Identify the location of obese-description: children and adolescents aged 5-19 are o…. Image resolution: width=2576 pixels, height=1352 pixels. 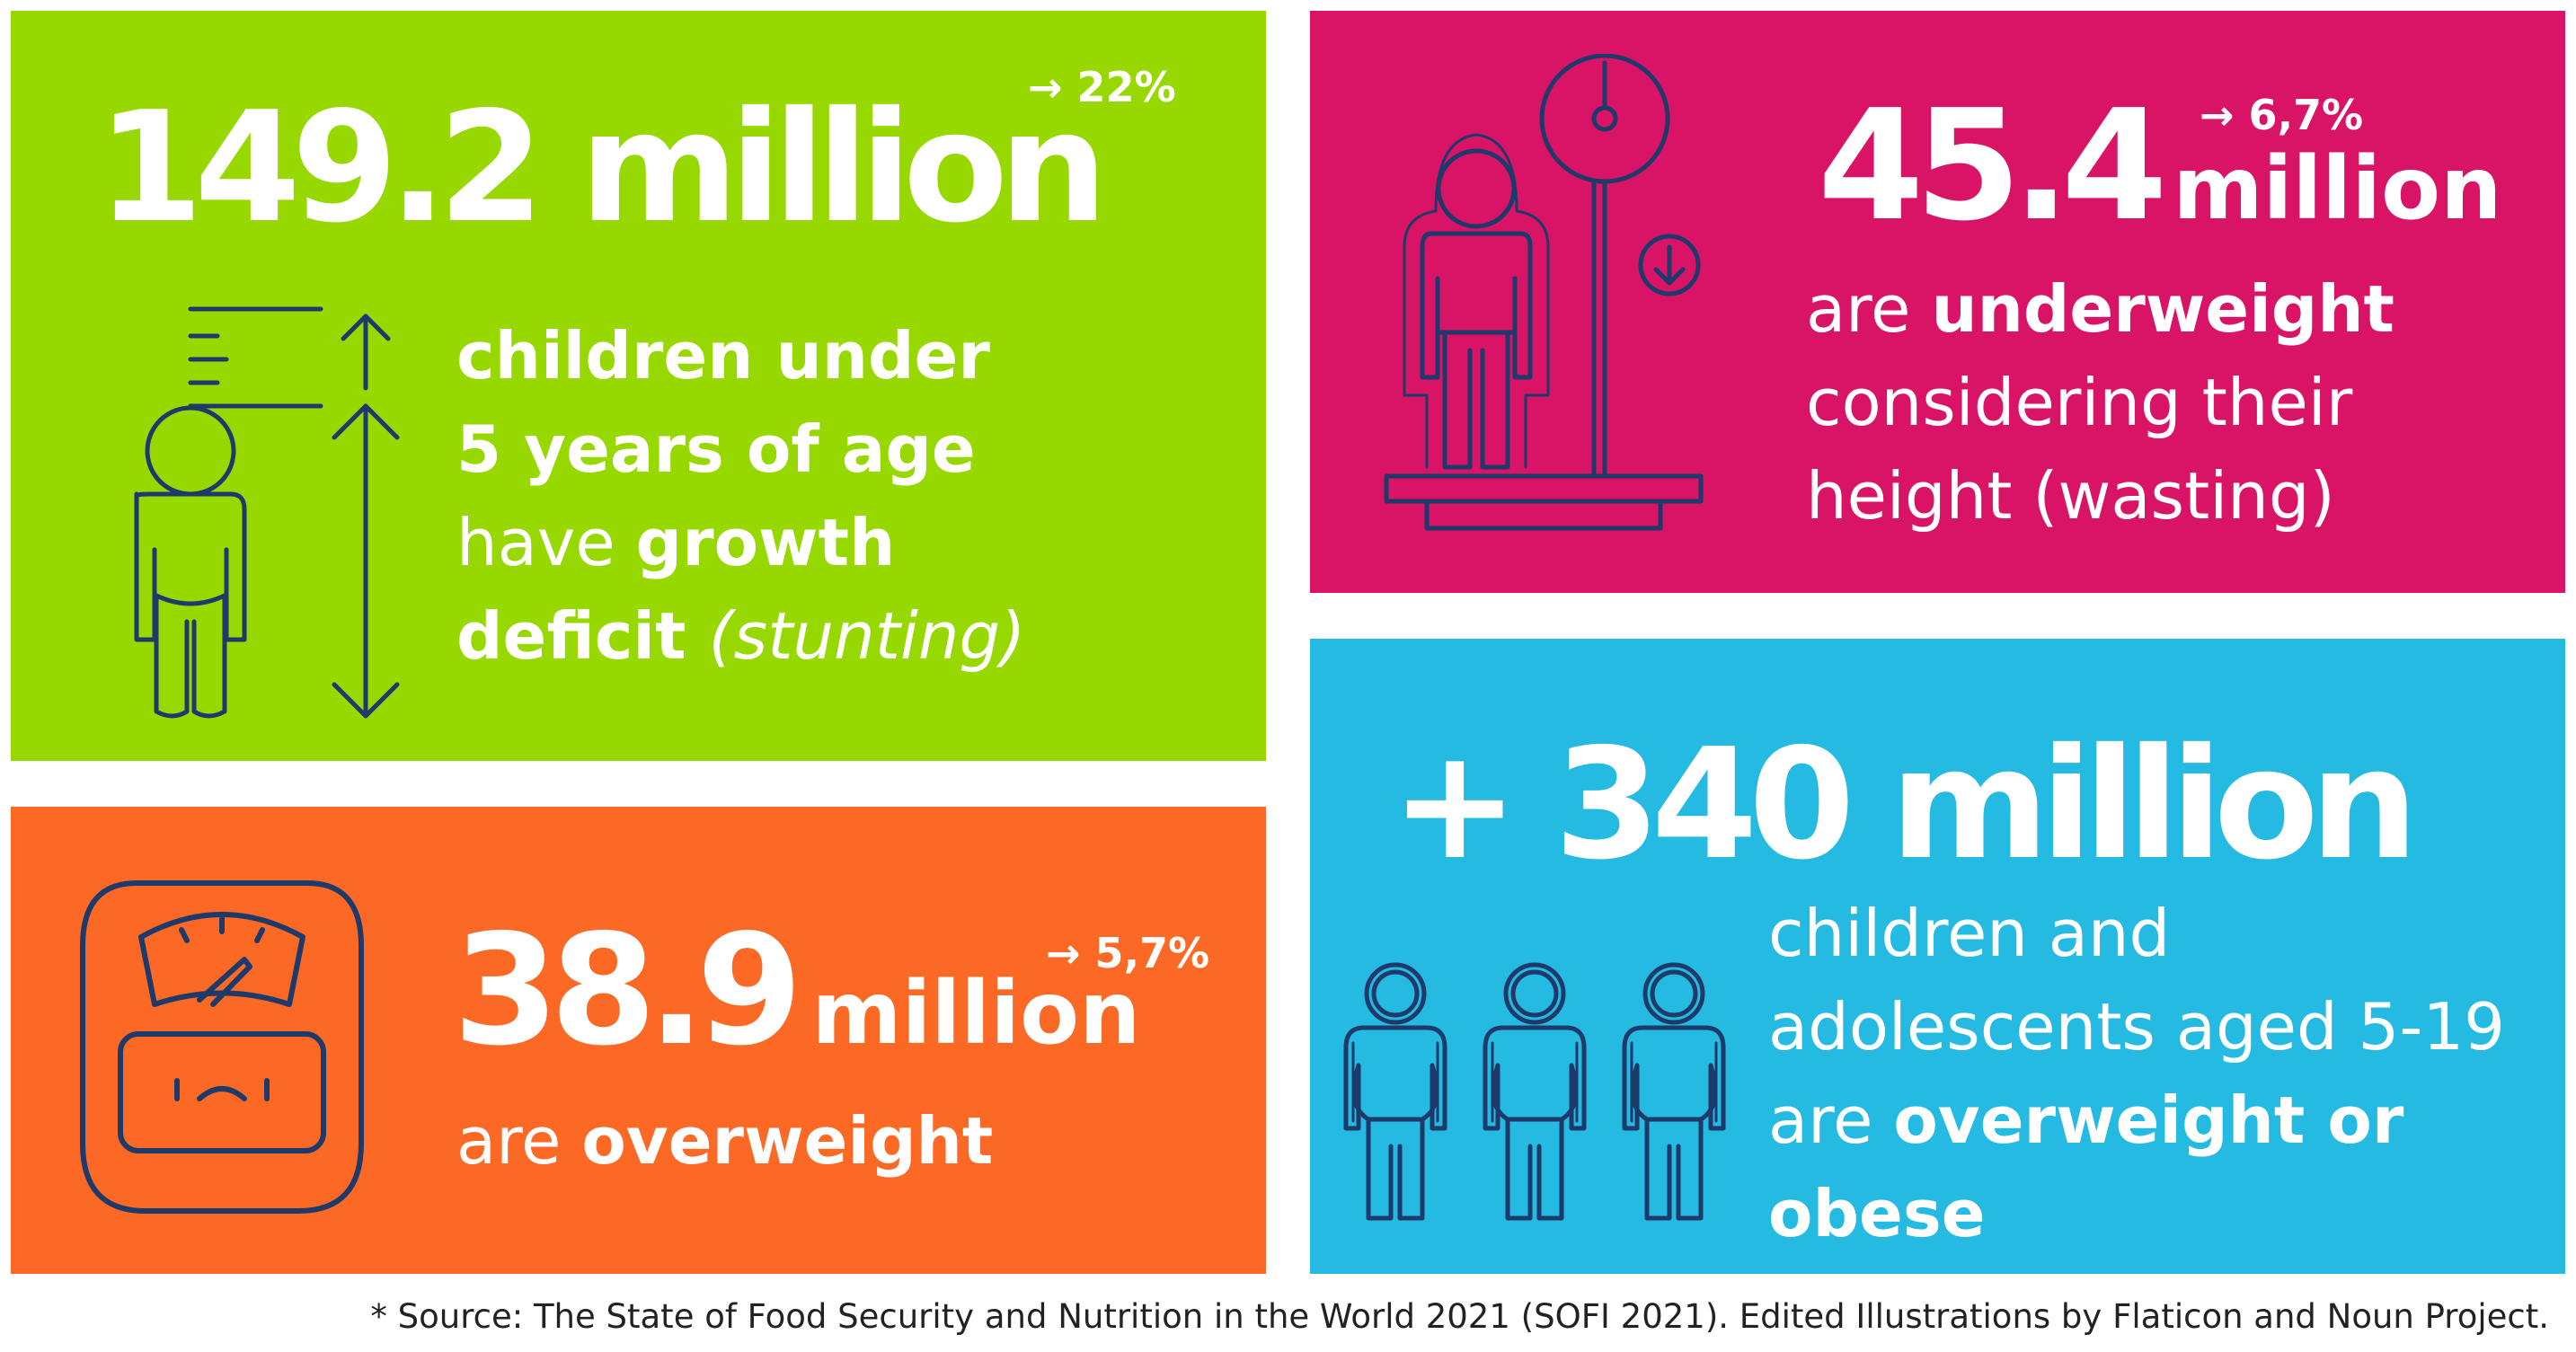
(2136, 1073).